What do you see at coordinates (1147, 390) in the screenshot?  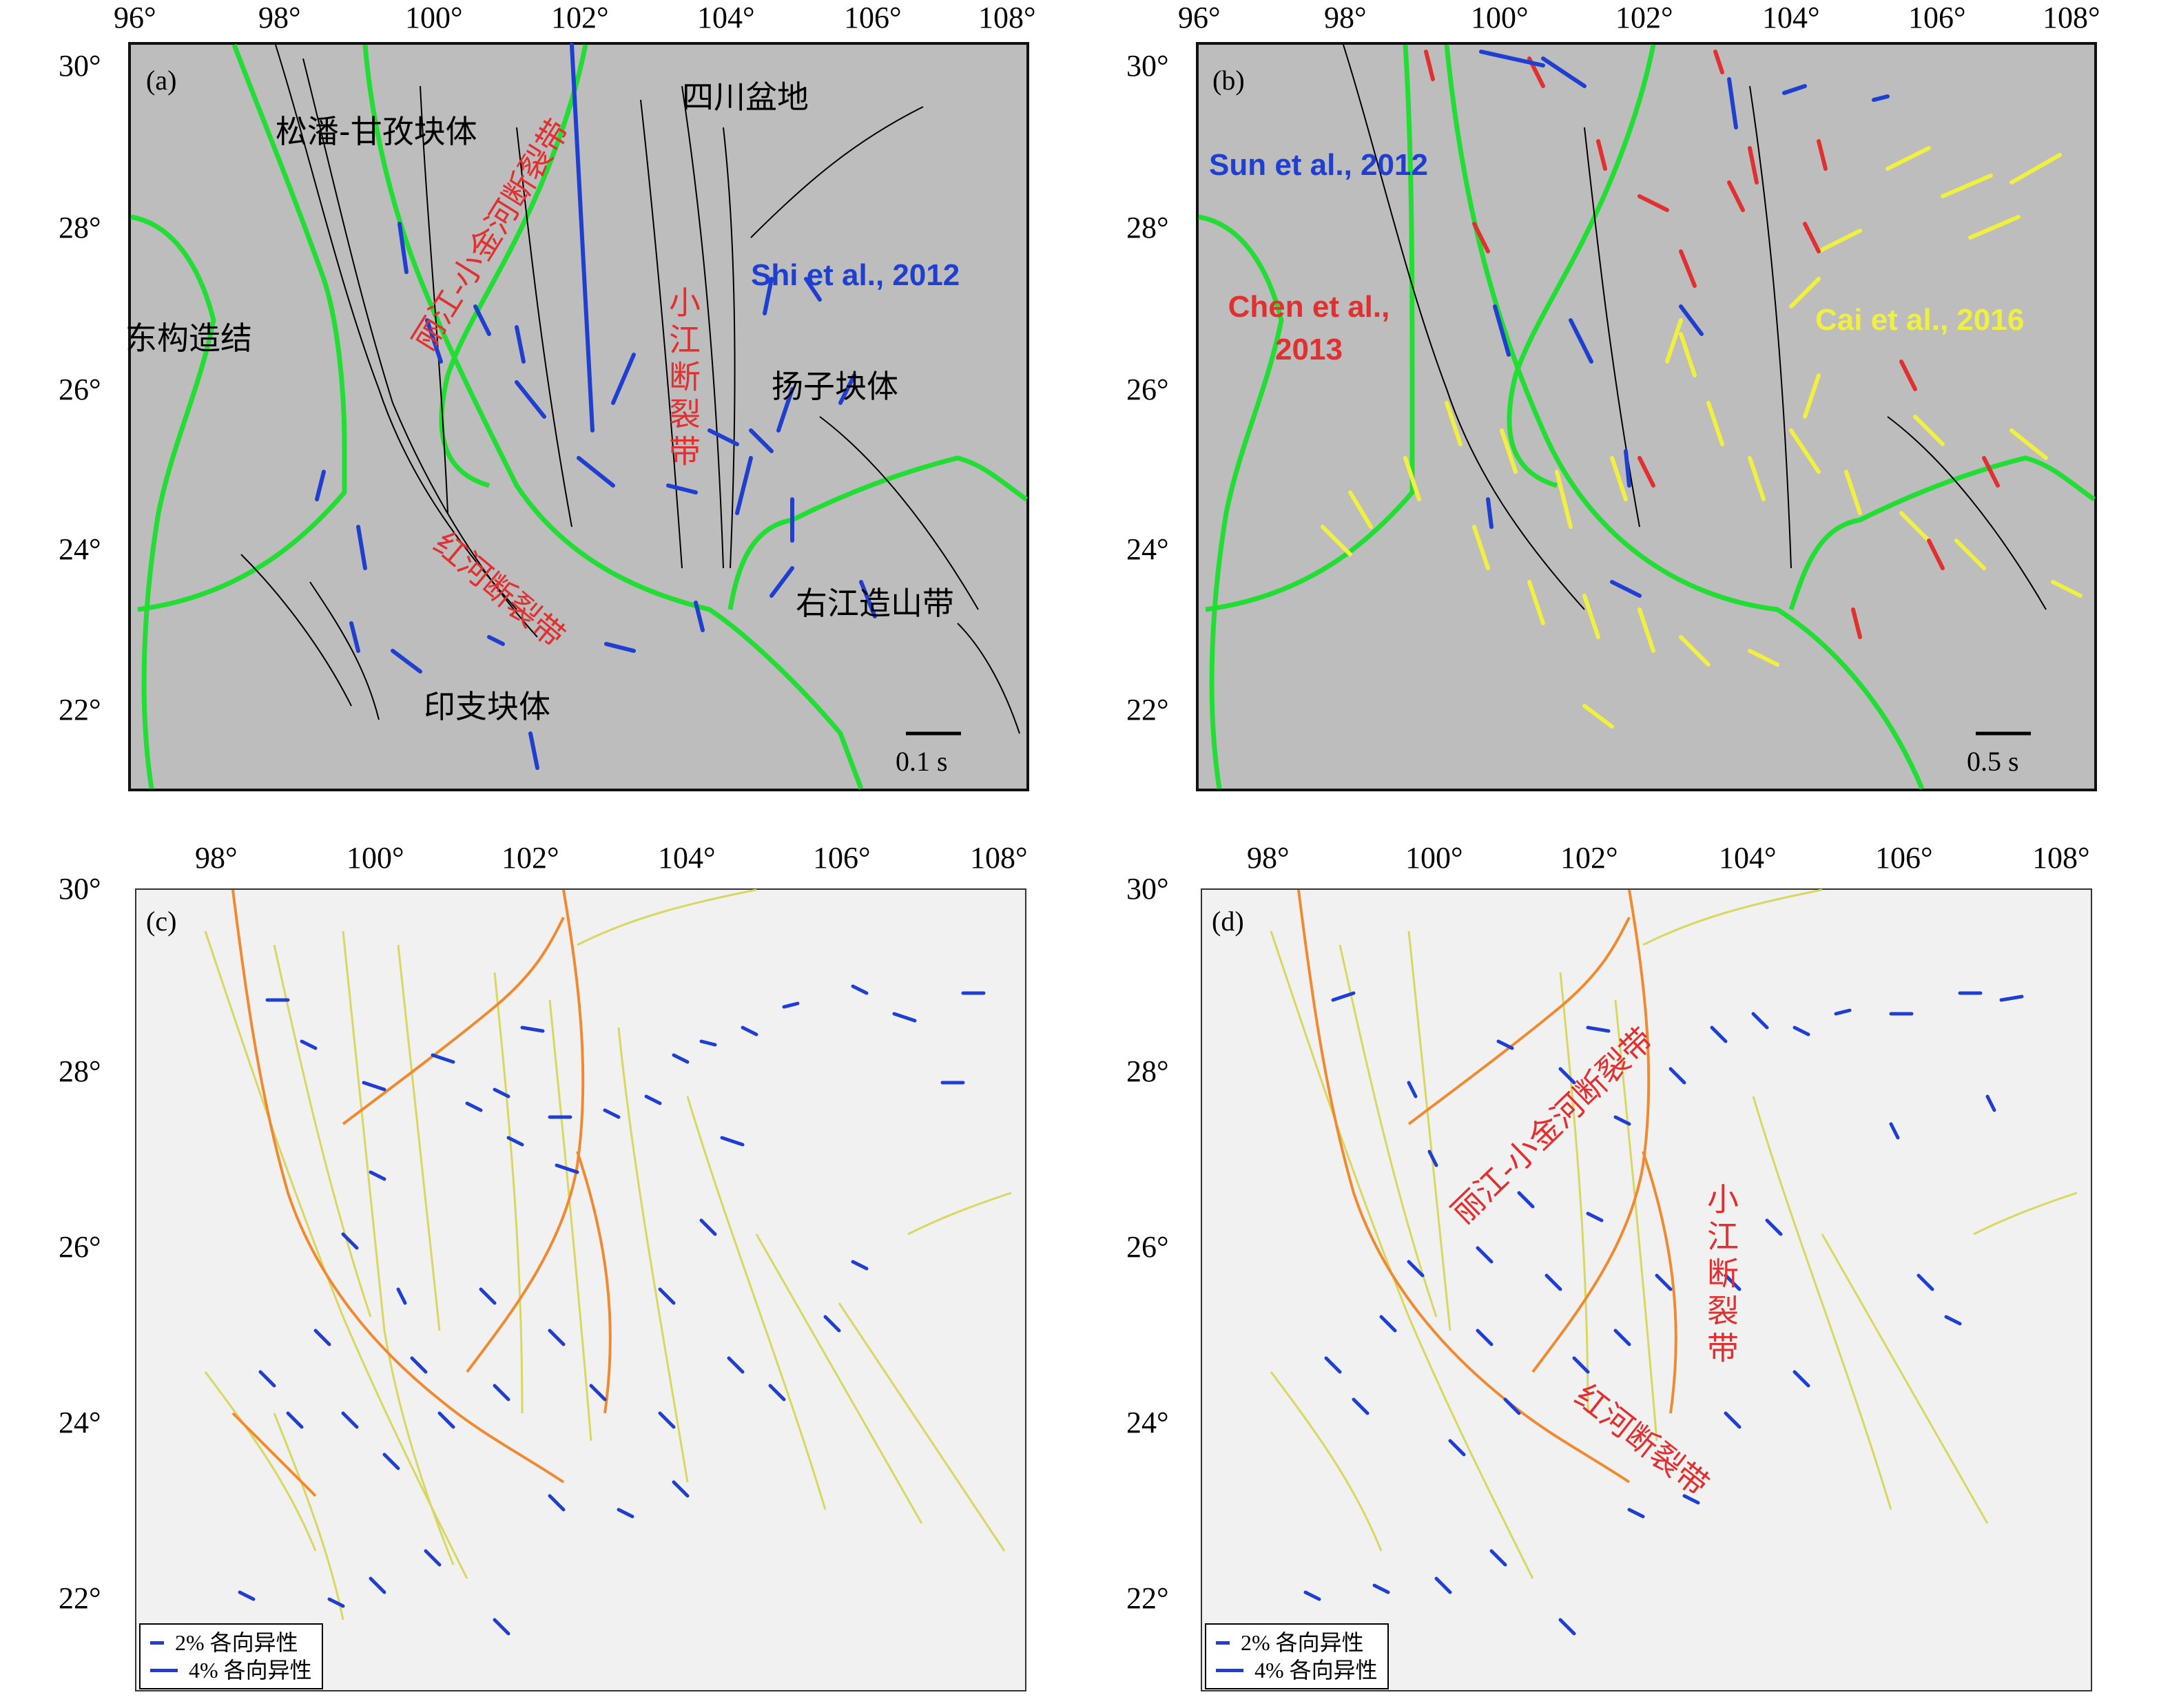 I see `y-tick-b-2: 26°` at bounding box center [1147, 390].